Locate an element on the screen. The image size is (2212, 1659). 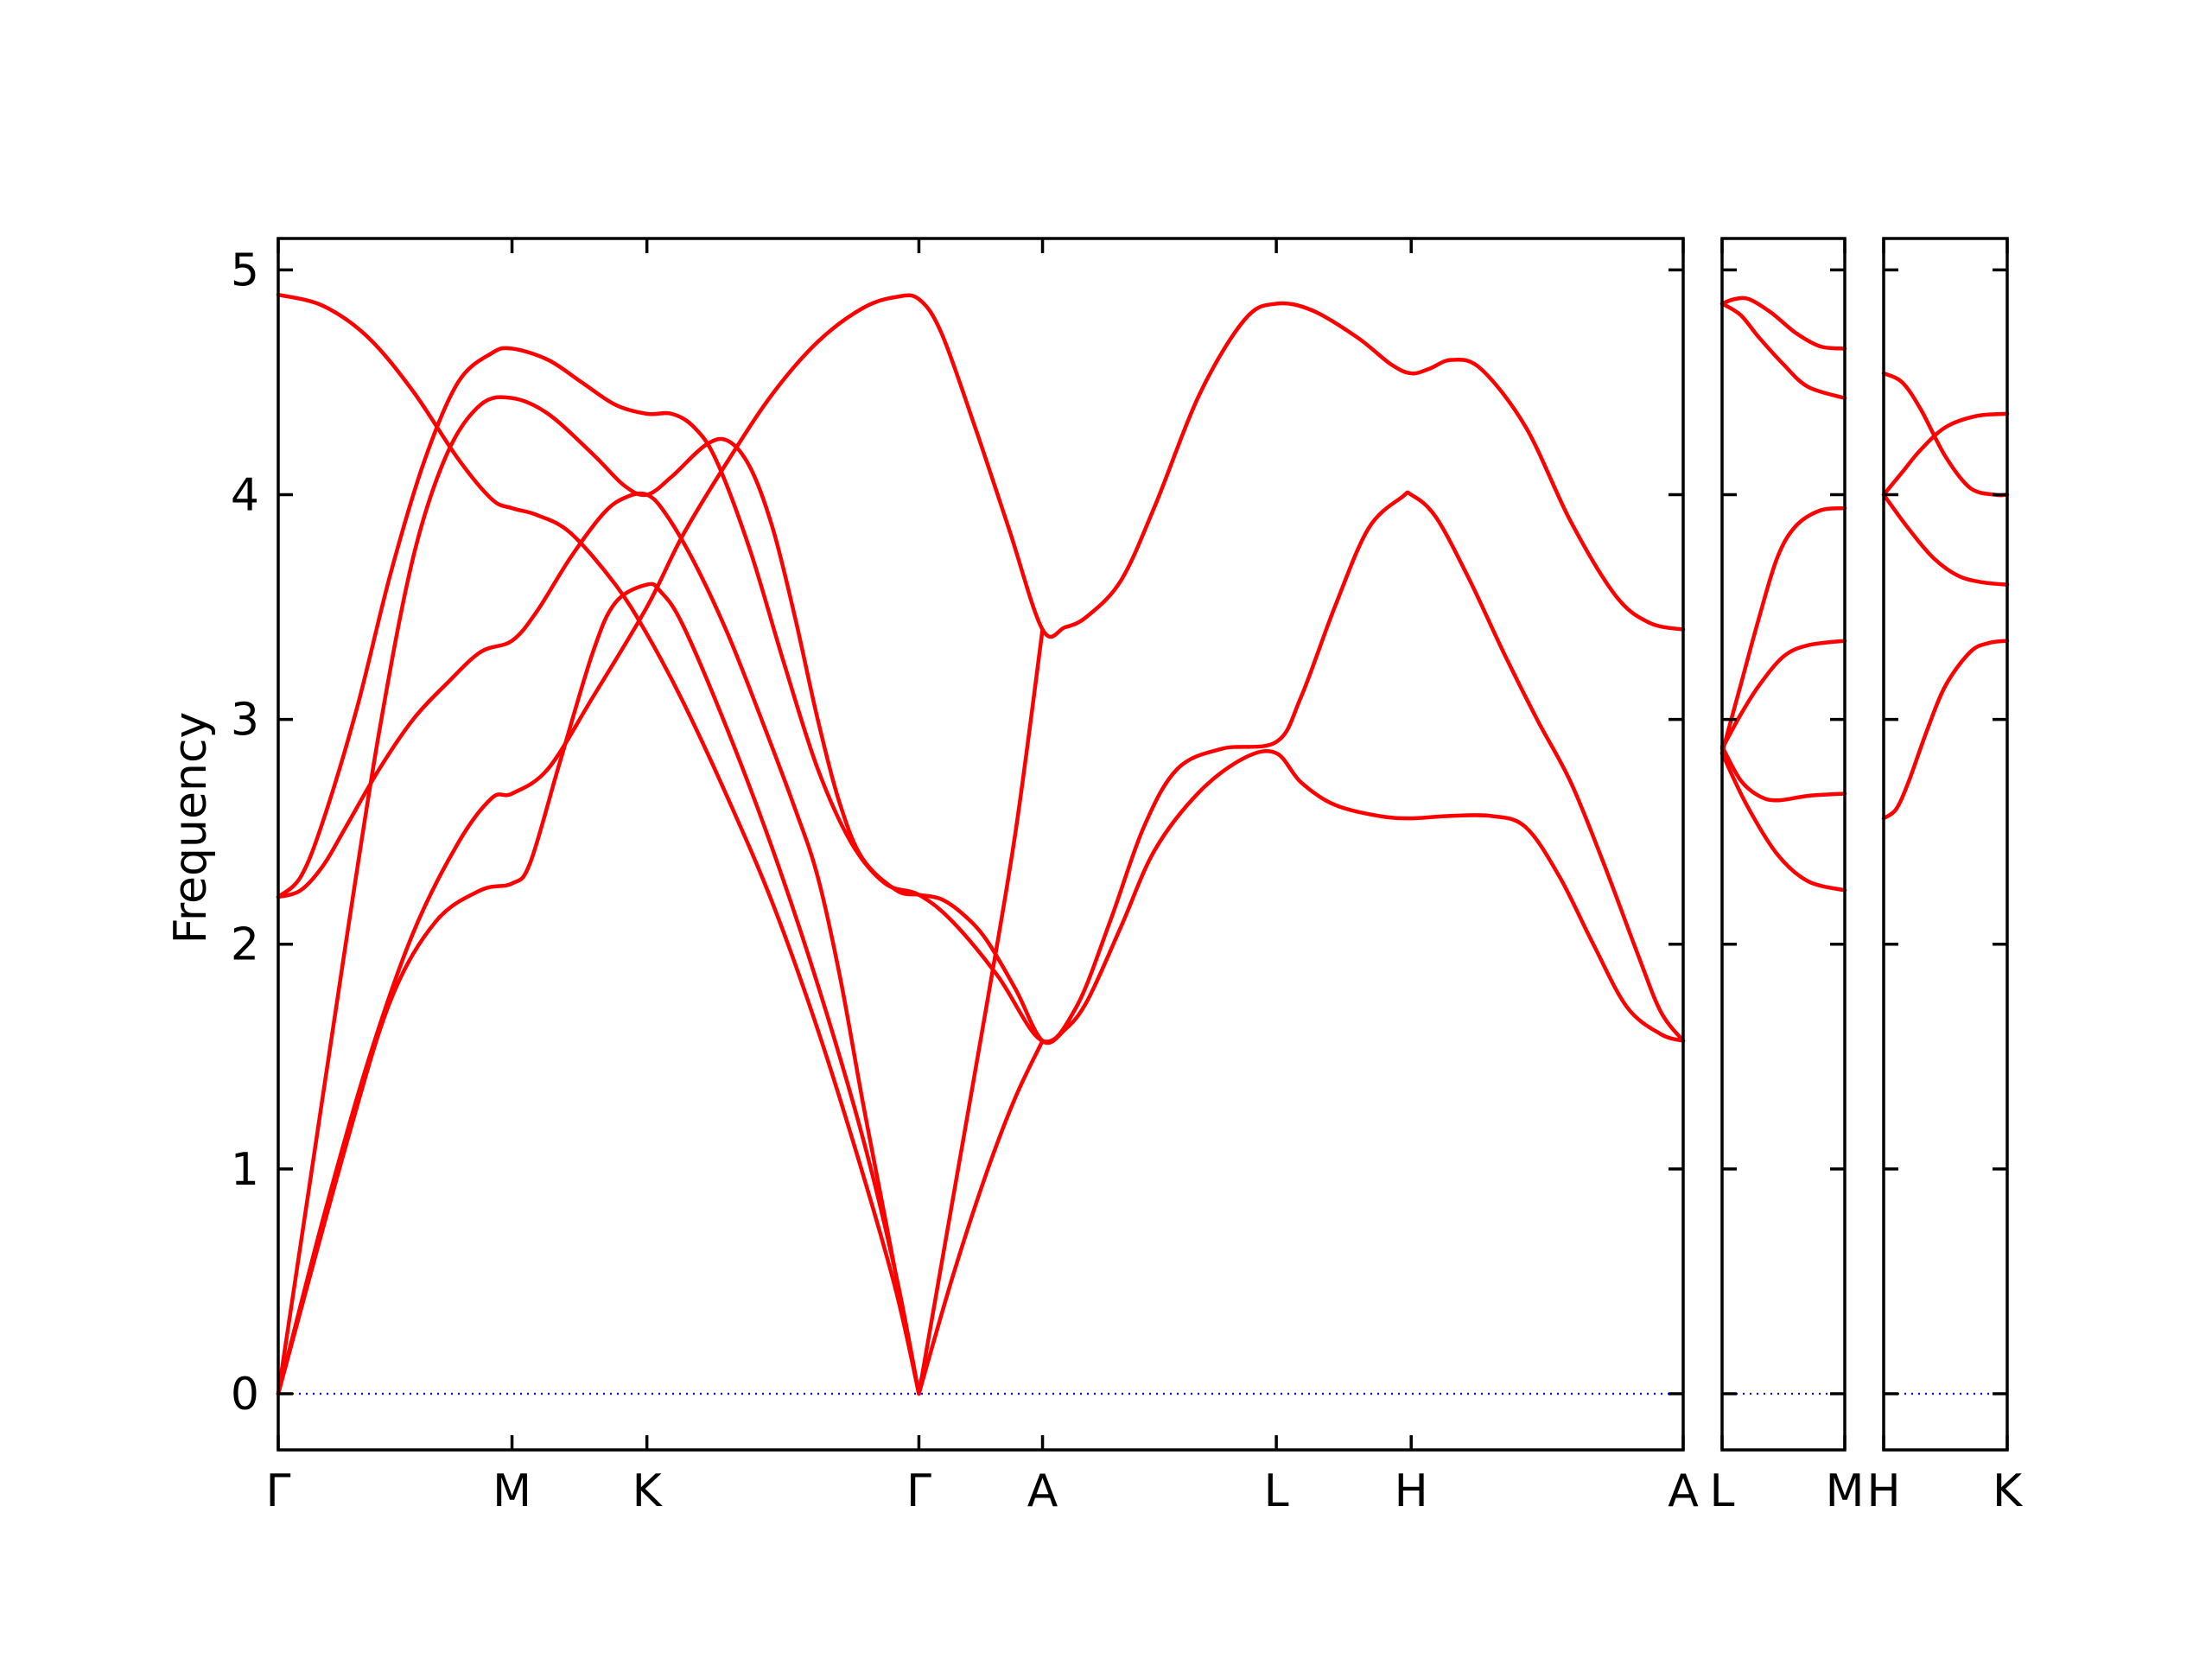
y-tick-label: 2 is located at coordinates (245, 945).